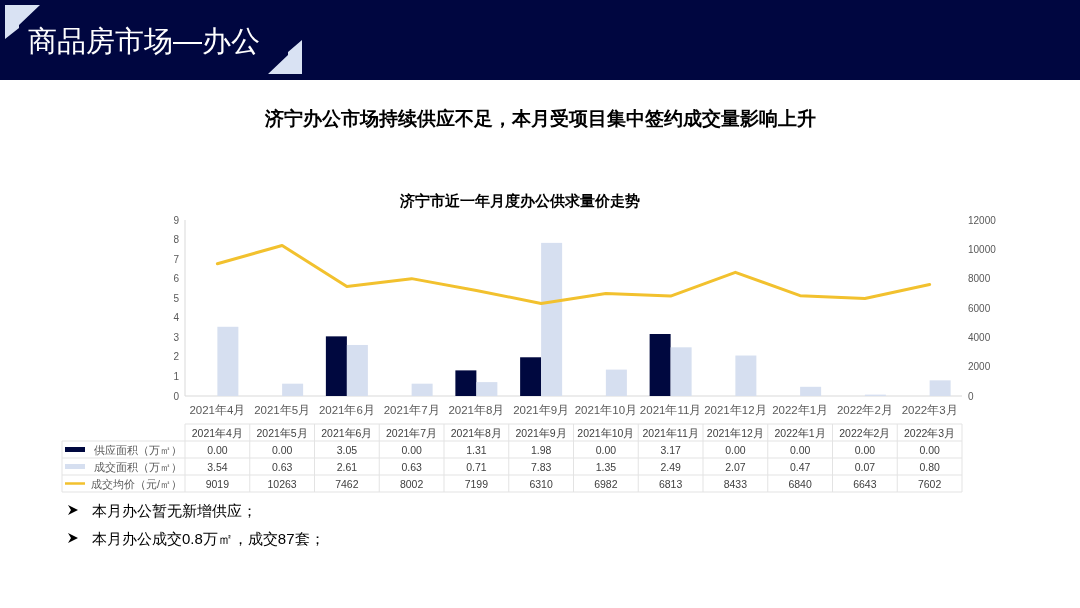 This screenshot has width=1080, height=608. Describe the element at coordinates (606, 483) in the screenshot. I see `data-label: 6982` at that location.